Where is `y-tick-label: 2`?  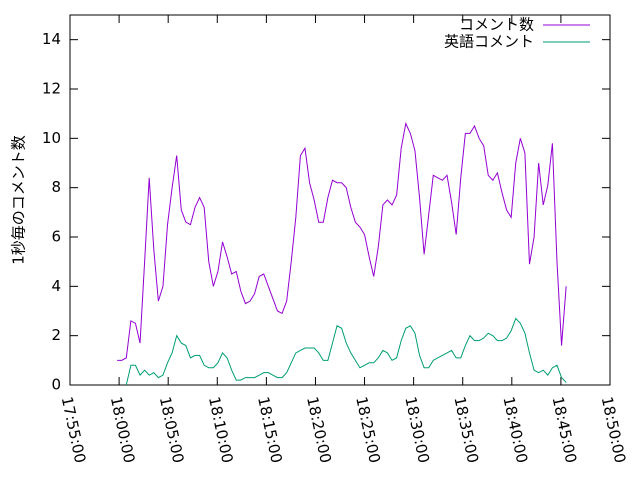 y-tick-label: 2 is located at coordinates (56, 335).